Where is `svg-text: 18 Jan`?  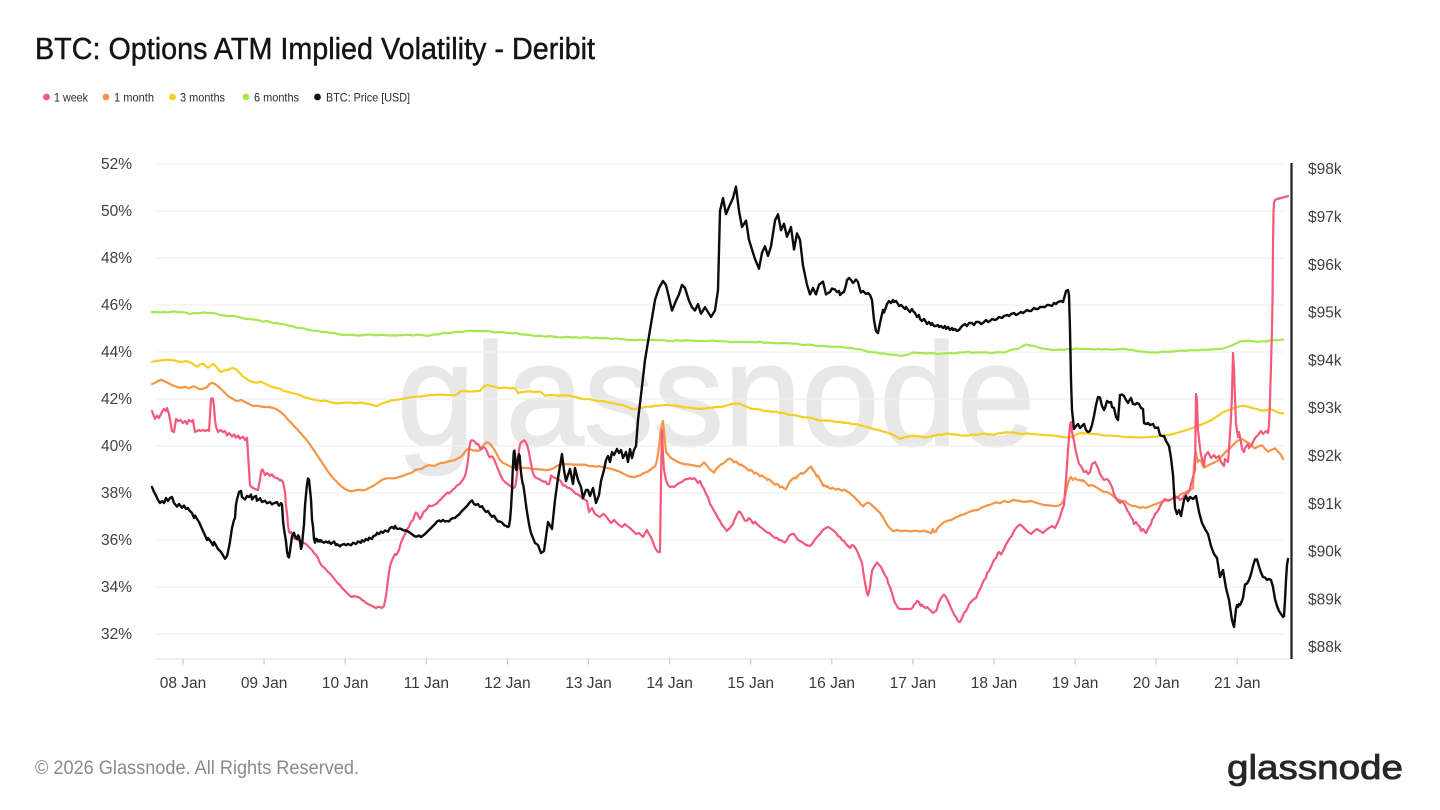 svg-text: 18 Jan is located at coordinates (994, 683).